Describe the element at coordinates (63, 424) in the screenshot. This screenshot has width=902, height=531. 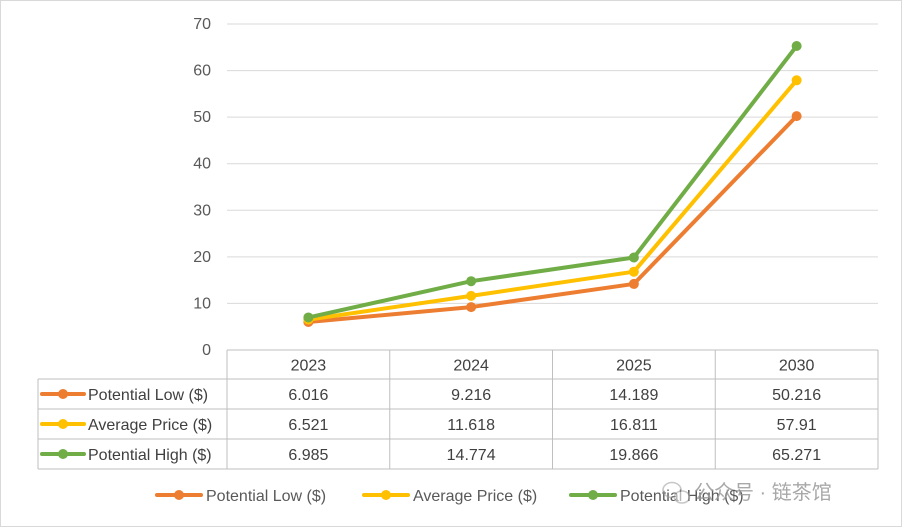
I see `table-legend-marker-average-price` at that location.